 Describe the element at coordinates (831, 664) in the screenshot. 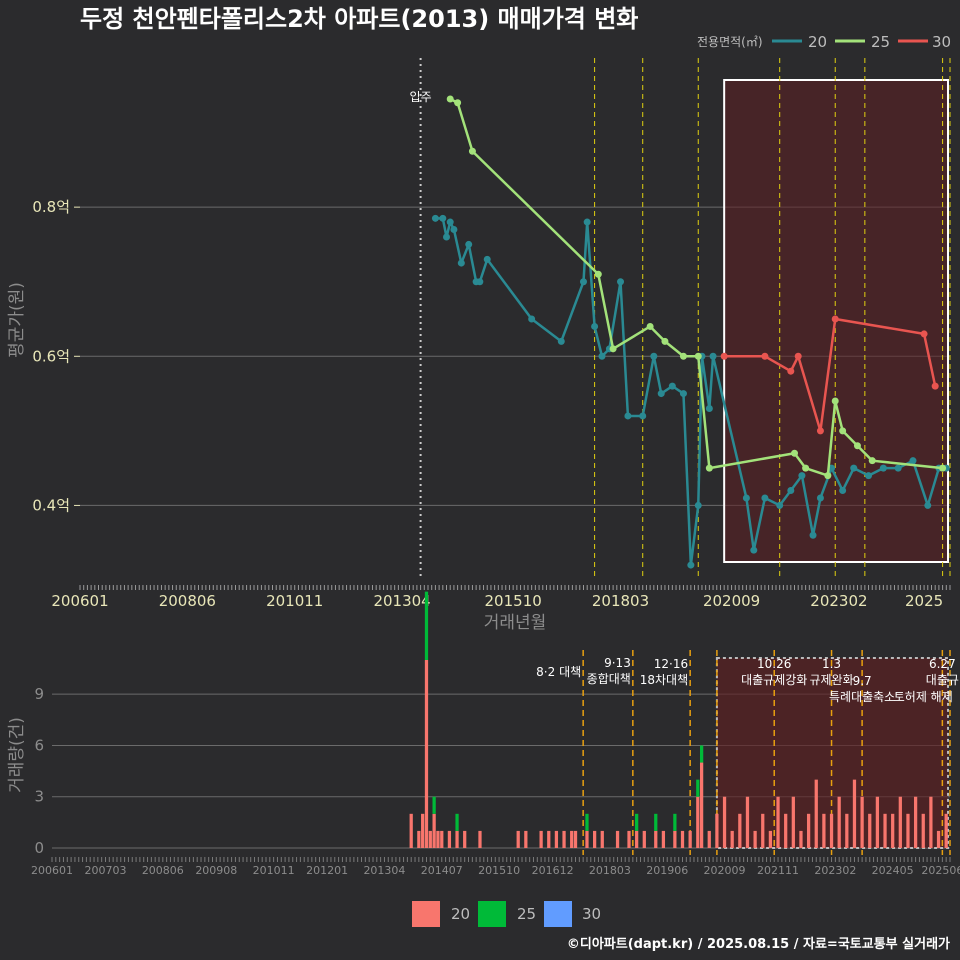

I see `policy-annotation: 1.3` at that location.